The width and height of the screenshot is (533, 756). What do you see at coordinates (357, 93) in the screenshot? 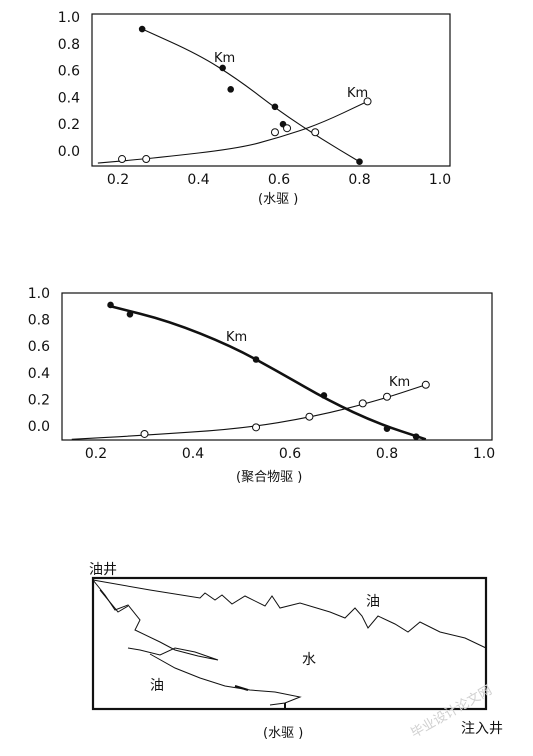
I see `chart1-series-label-2: Km` at bounding box center [357, 93].